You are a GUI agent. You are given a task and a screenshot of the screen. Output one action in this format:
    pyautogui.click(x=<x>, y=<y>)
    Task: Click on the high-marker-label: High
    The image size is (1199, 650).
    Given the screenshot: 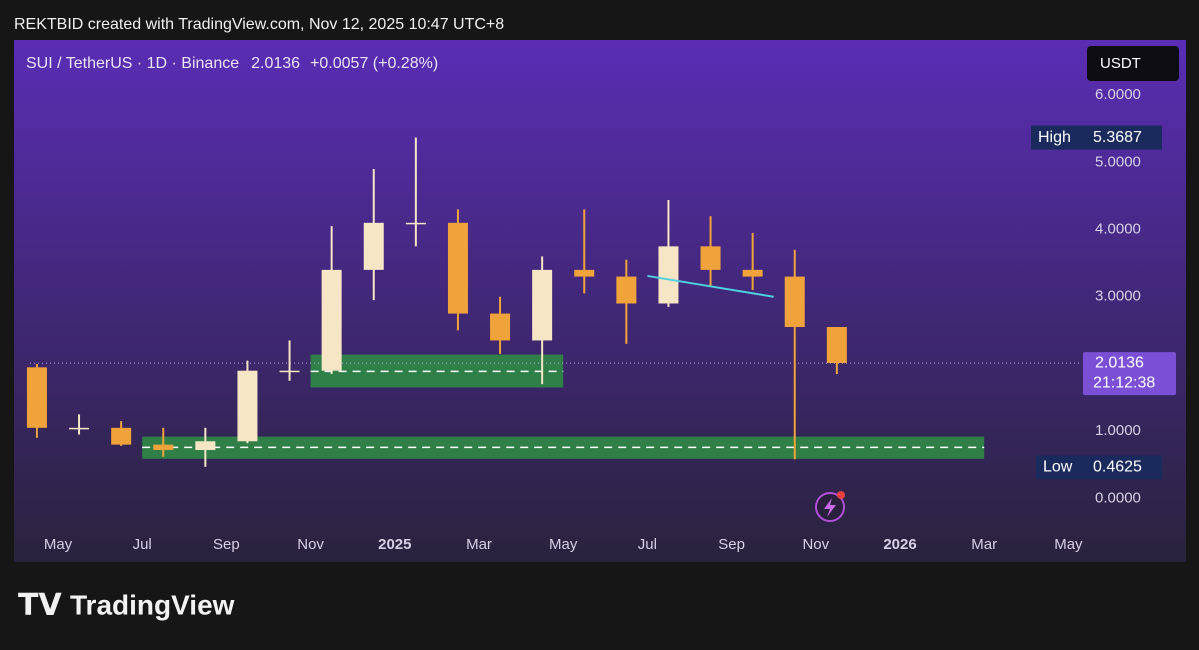 What is the action you would take?
    pyautogui.click(x=1054, y=137)
    